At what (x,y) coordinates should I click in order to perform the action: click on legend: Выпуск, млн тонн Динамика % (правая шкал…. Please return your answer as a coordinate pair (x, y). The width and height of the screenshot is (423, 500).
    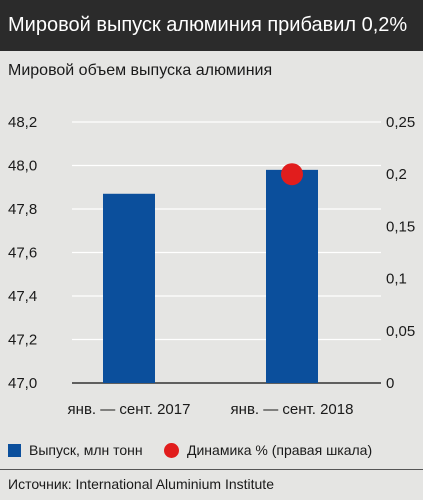
    Looking at the image, I should click on (211, 451).